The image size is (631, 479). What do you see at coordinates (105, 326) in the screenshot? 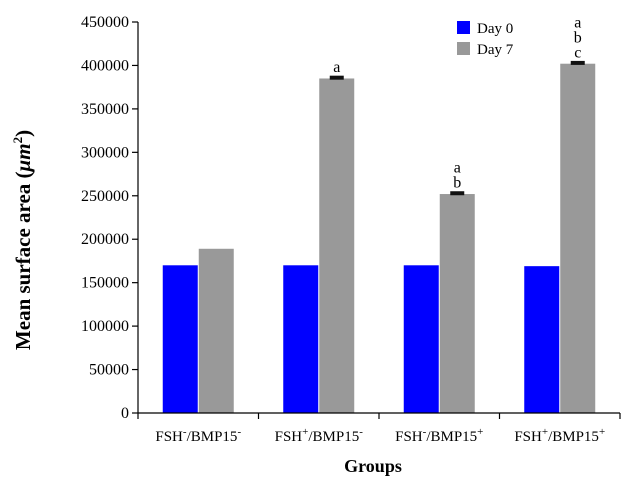
I see `y-tick-label: 100000` at bounding box center [105, 326].